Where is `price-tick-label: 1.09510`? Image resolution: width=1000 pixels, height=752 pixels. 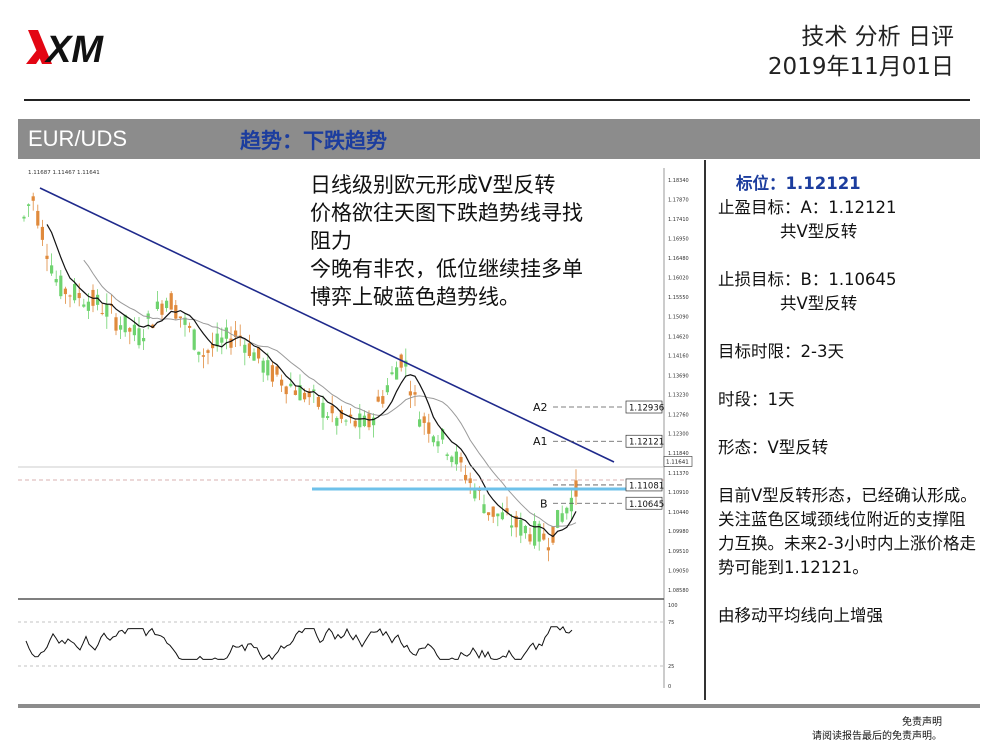
price-tick-label: 1.09510 is located at coordinates (678, 552).